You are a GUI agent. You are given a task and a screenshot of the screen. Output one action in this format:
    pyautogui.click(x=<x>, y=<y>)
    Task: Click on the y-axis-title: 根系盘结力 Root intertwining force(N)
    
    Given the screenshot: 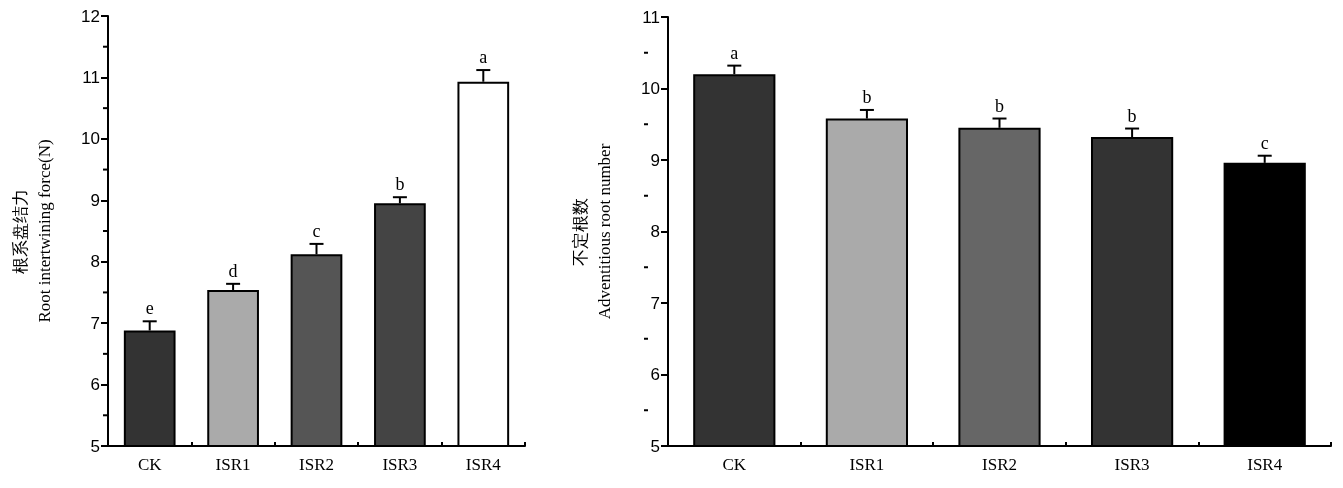 What is the action you would take?
    pyautogui.click(x=32, y=231)
    